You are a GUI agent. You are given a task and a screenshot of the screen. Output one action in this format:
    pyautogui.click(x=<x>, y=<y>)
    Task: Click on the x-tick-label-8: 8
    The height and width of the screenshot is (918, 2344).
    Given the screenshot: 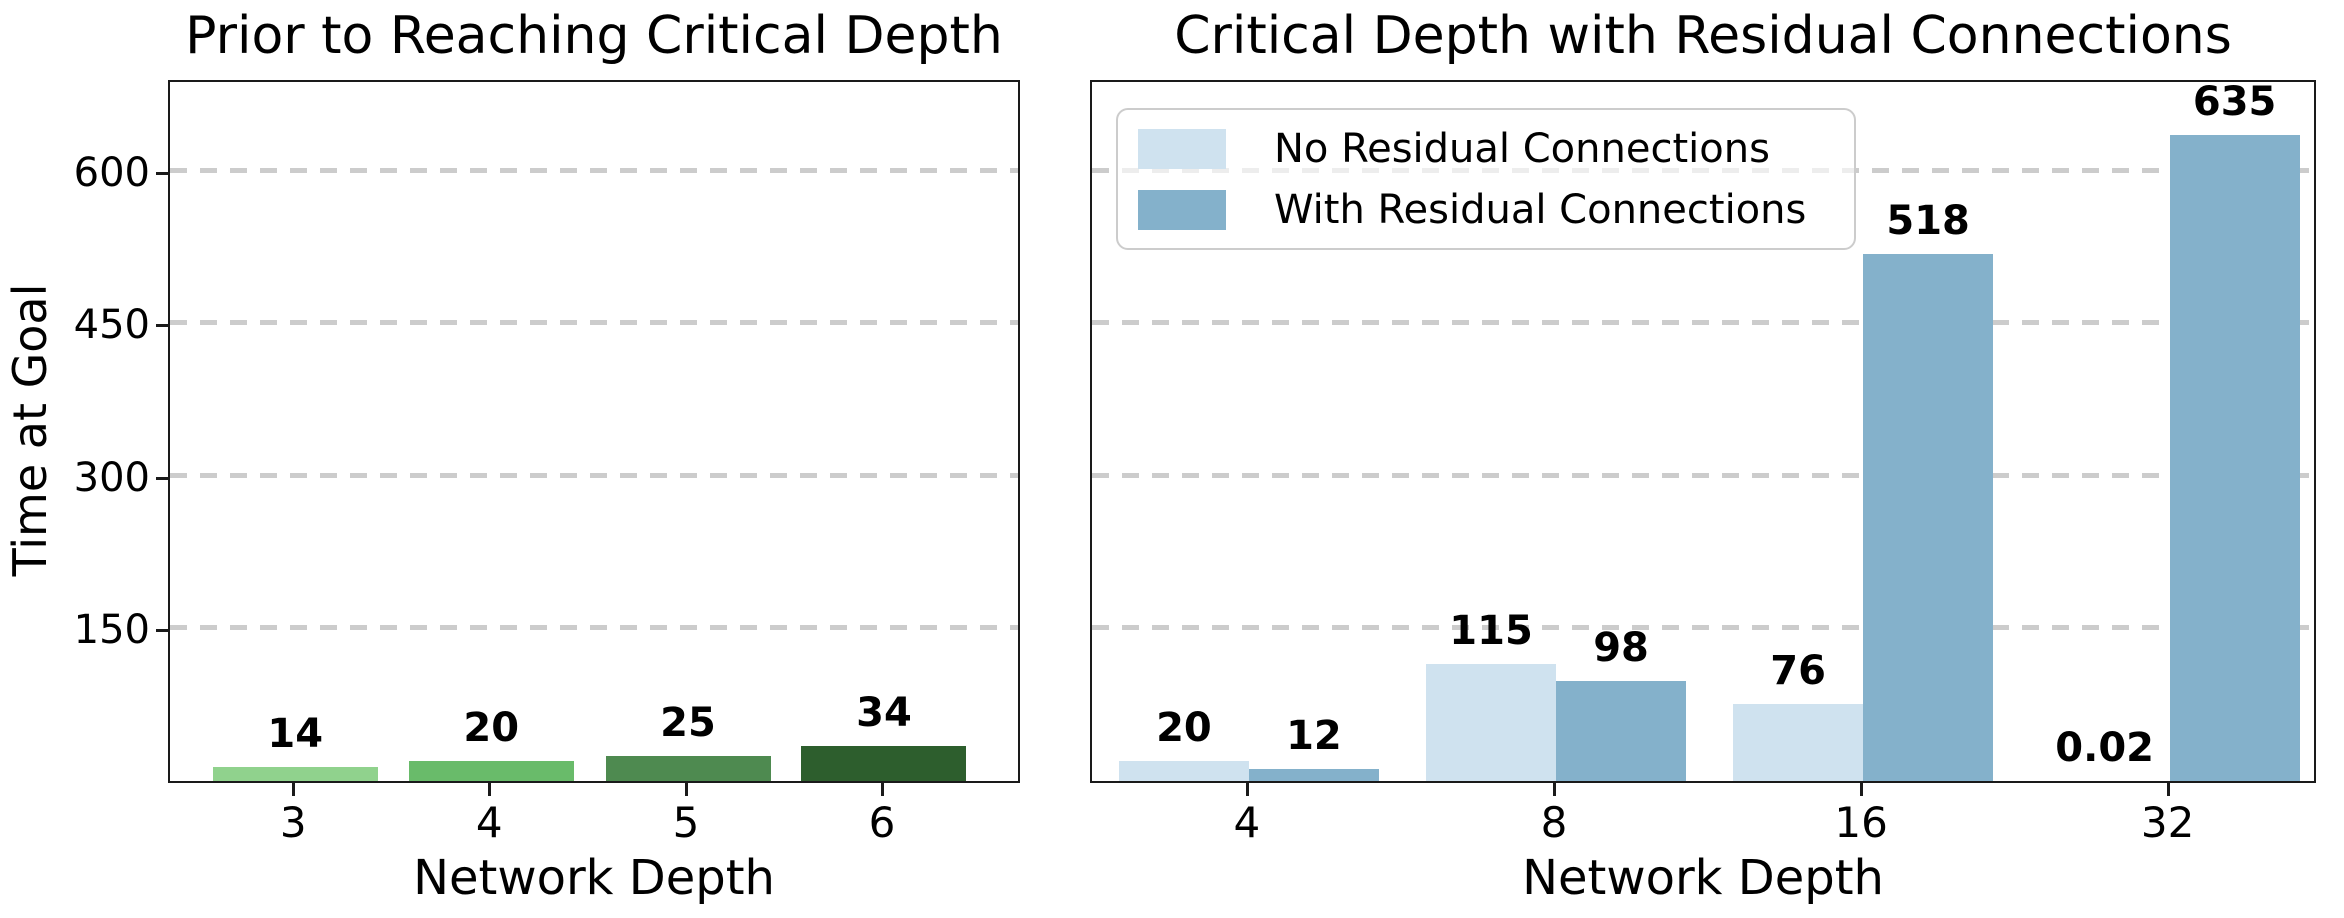 What is the action you would take?
    pyautogui.click(x=1554, y=822)
    